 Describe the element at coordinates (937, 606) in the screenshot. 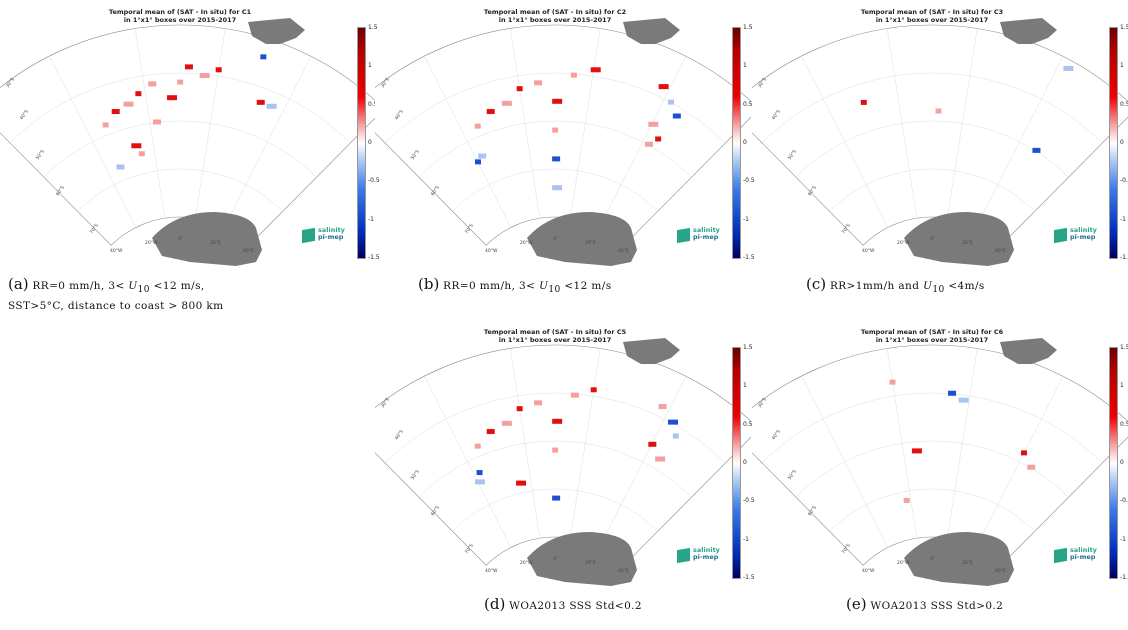

I see `caption-text: WOA2013 SSS Std>0.2` at that location.